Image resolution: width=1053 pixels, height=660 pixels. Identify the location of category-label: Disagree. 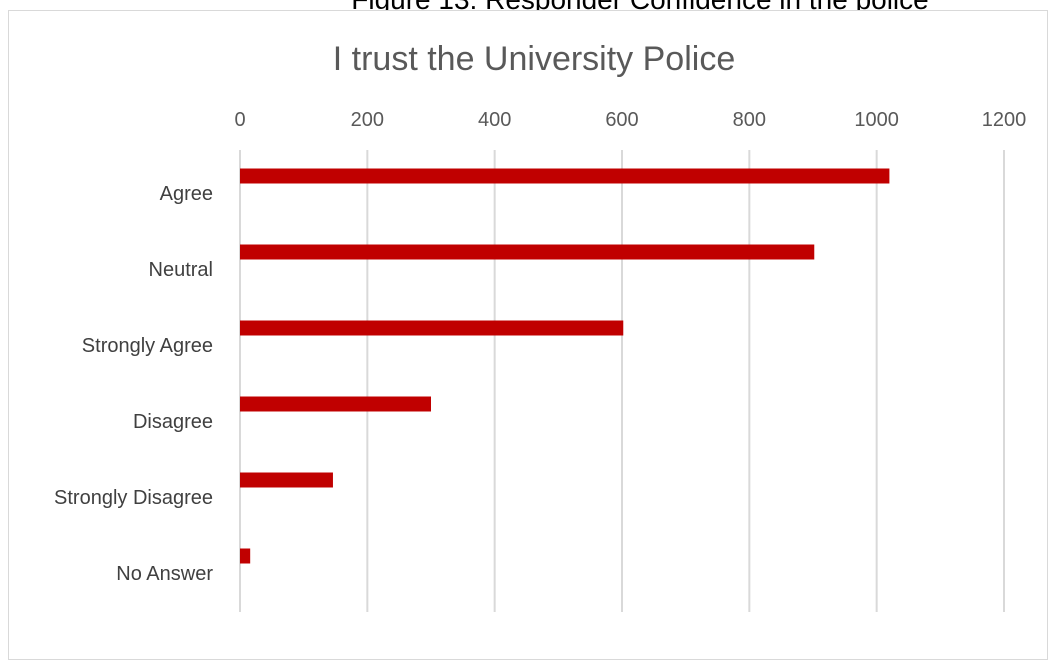
(173, 422).